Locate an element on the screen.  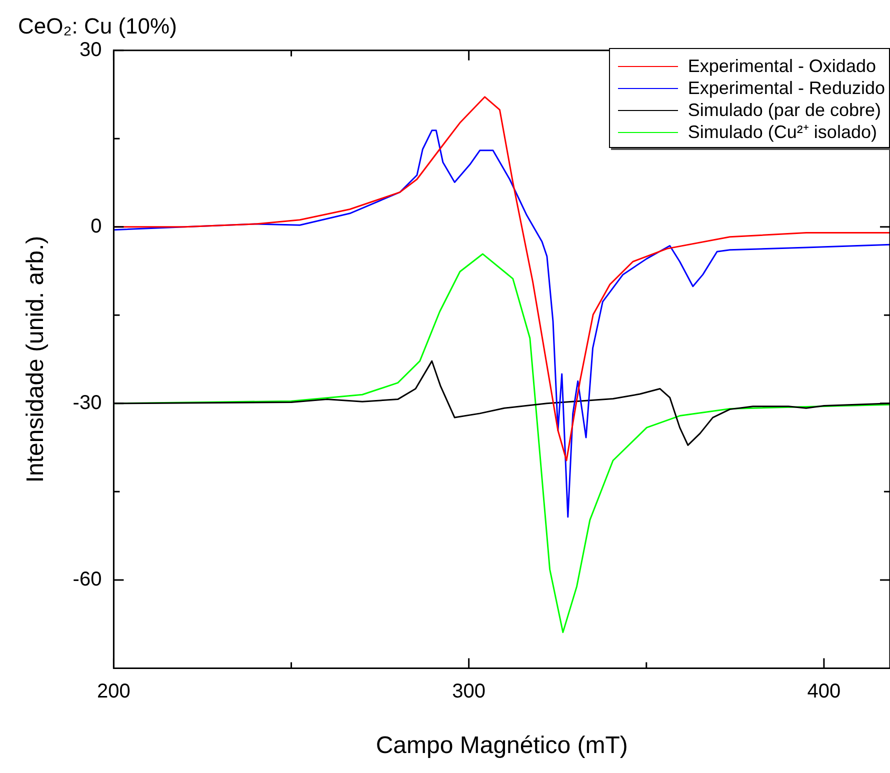
chart-title: CeO₂: Cu (10%) is located at coordinates (97, 25).